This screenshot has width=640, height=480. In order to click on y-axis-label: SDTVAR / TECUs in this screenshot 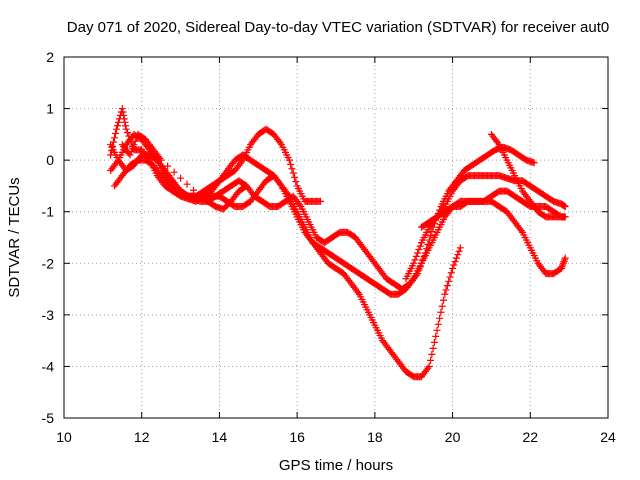, I will do `click(14, 237)`.